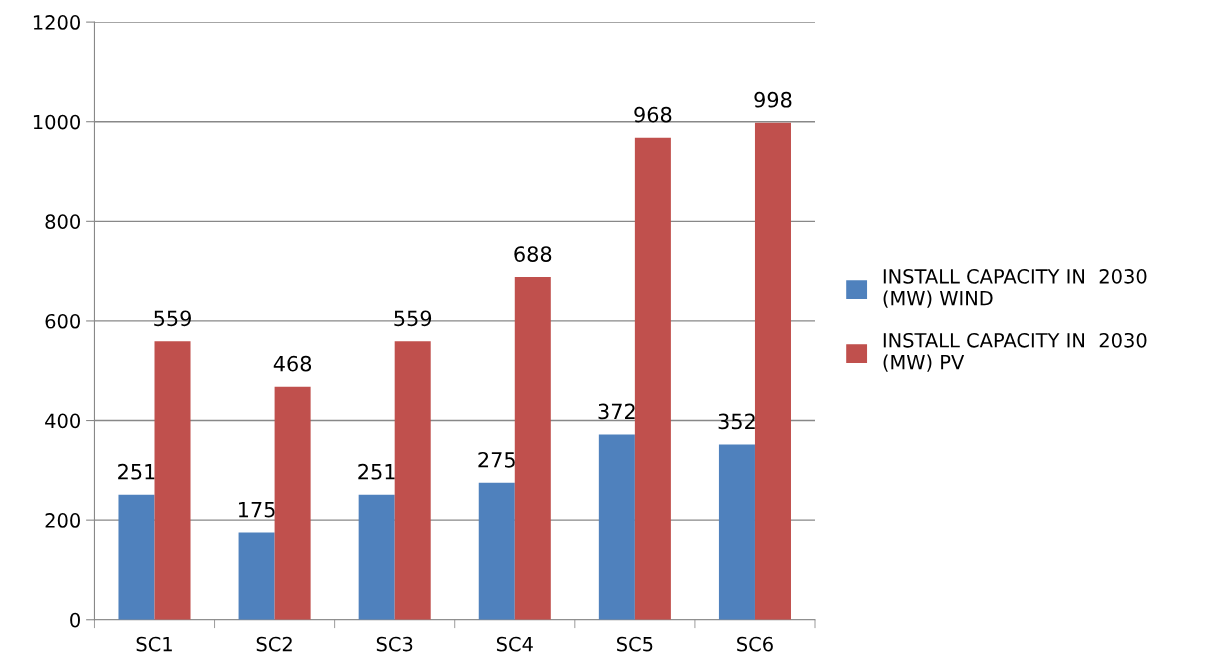  Describe the element at coordinates (62, 321) in the screenshot. I see `y-tick-label: 600` at that location.